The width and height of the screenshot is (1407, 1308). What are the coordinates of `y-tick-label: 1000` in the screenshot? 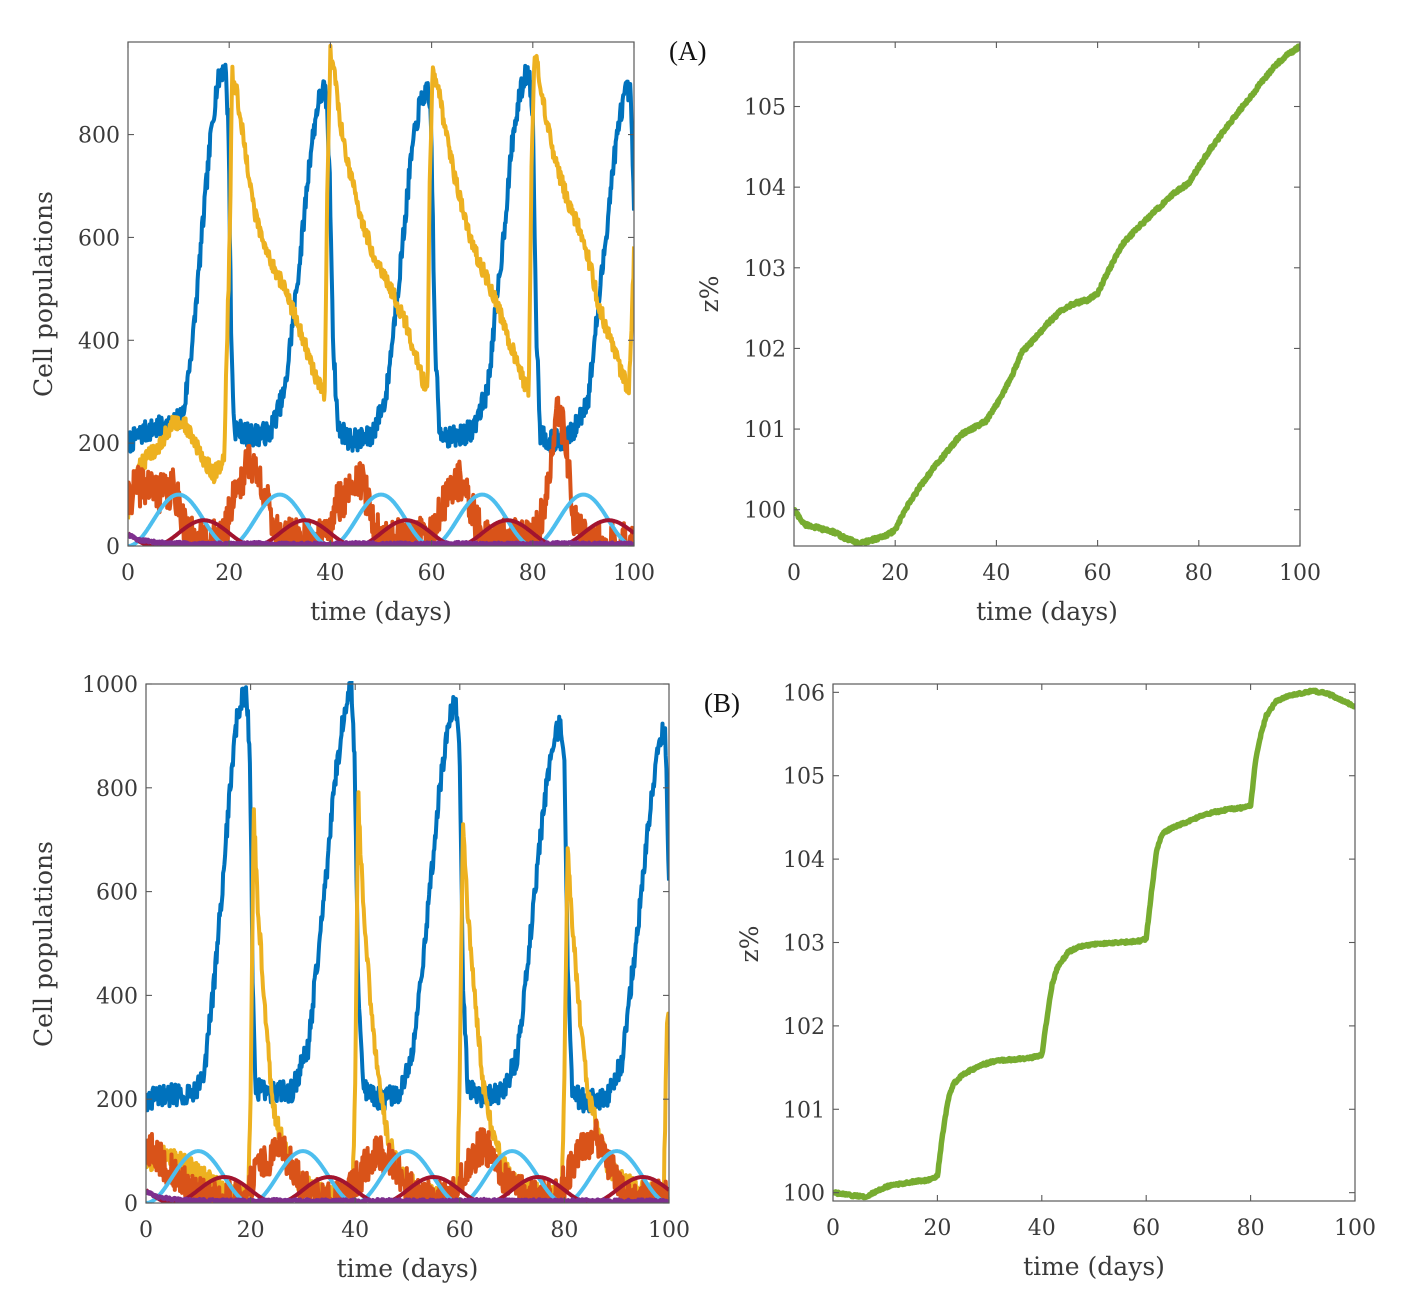 It's located at (110, 685).